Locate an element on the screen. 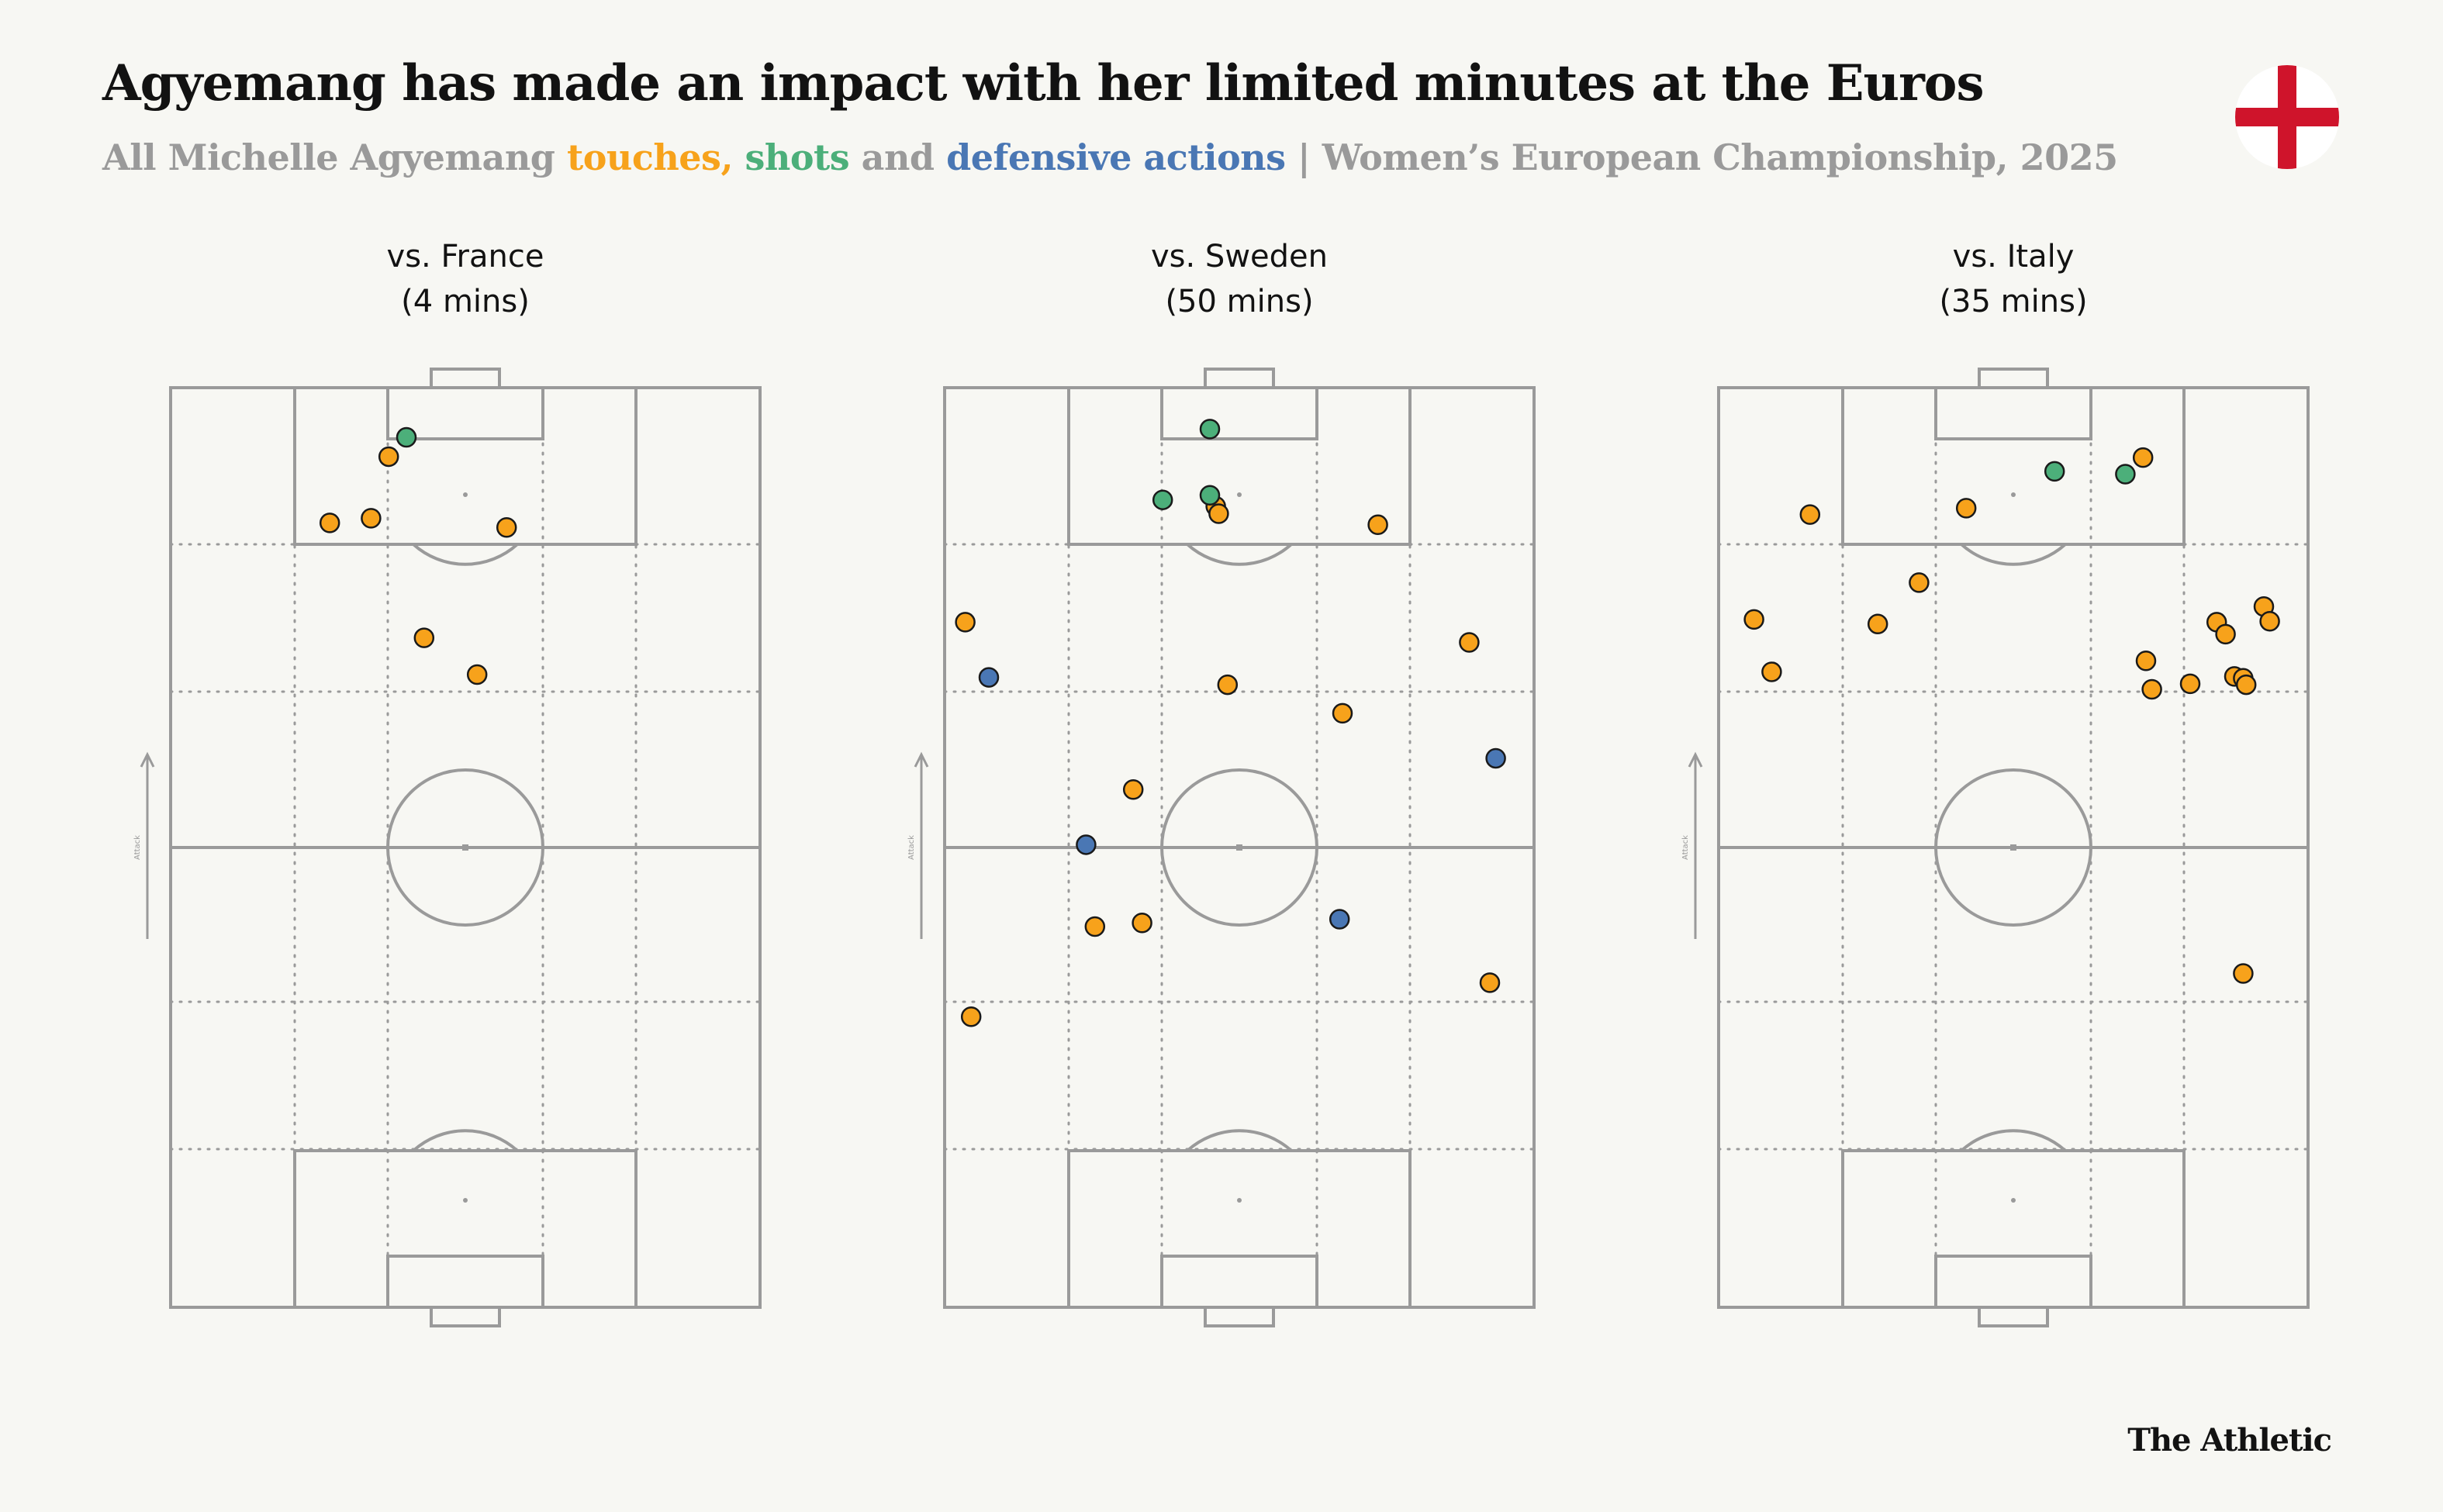 Image resolution: width=2443 pixels, height=1512 pixels. panel-minutes-sweden: (50 mins) is located at coordinates (1240, 301).